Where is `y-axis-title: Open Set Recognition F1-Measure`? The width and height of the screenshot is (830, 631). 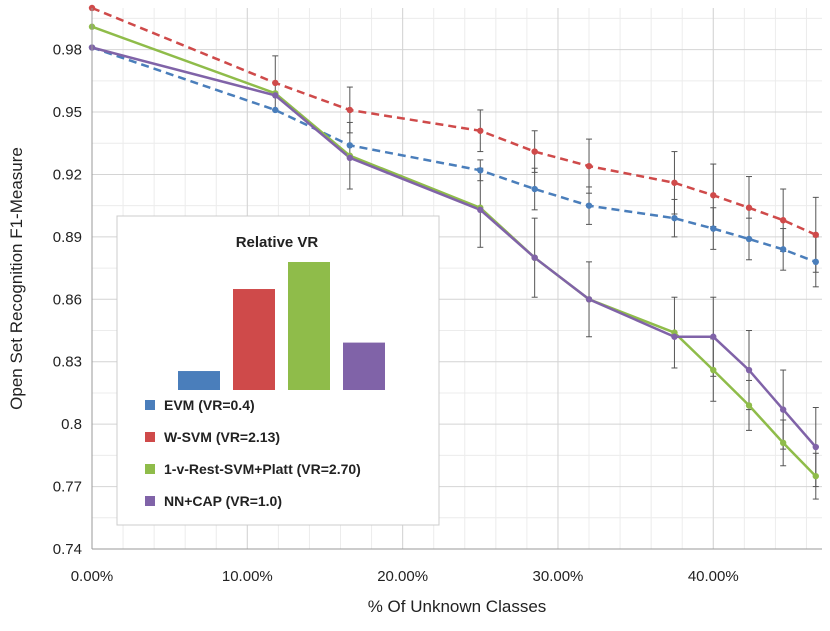
y-axis-title: Open Set Recognition F1-Measure is located at coordinates (16, 278).